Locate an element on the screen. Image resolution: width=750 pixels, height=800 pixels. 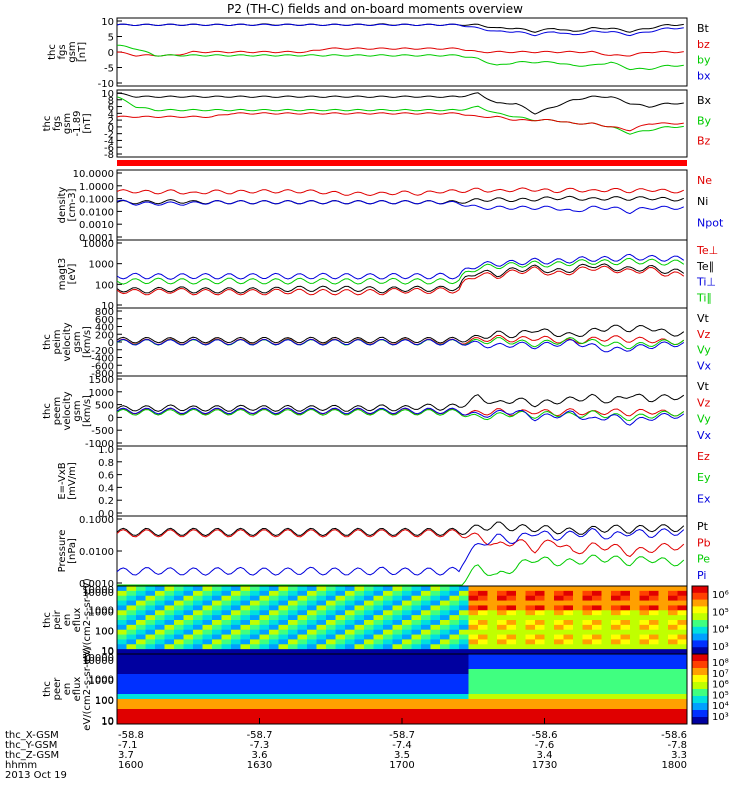
ephemeris-value: -58.7 is located at coordinates (402, 735).